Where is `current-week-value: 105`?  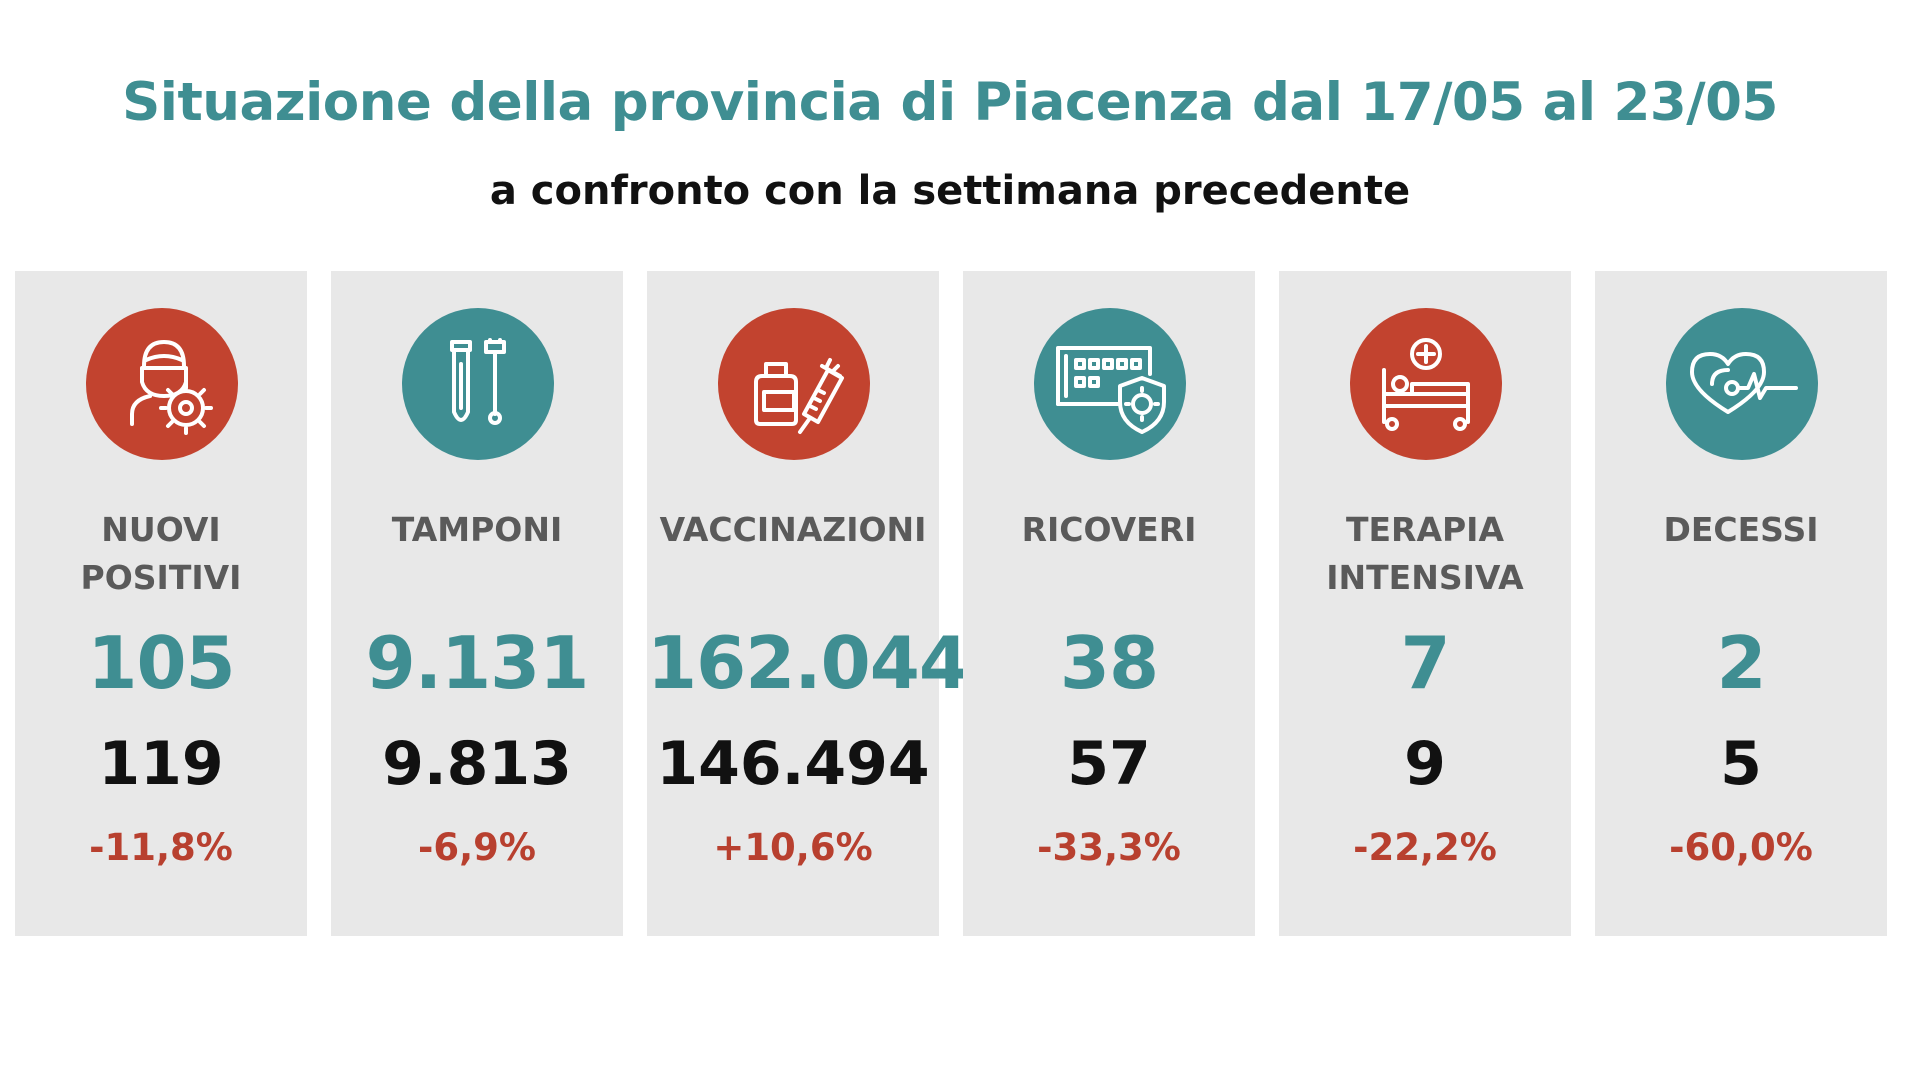 current-week-value: 105 is located at coordinates (161, 663).